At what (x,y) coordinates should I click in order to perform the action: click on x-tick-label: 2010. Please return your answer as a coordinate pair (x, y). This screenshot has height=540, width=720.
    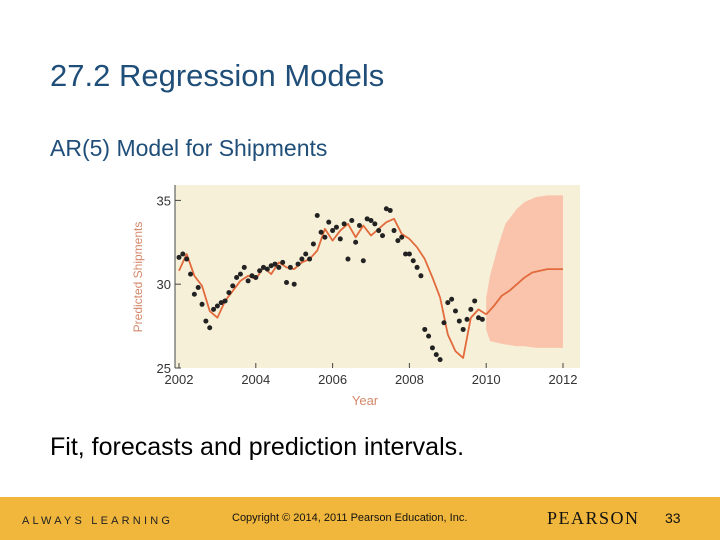
    Looking at the image, I should click on (486, 379).